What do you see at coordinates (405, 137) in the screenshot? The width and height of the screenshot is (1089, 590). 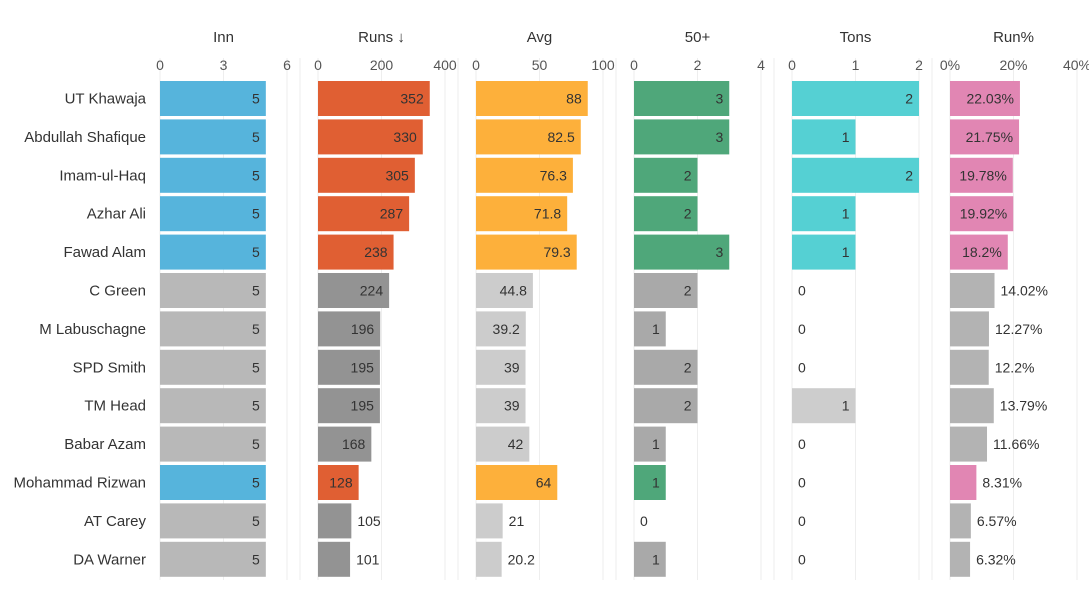 I see `bar-value-label: 330` at bounding box center [405, 137].